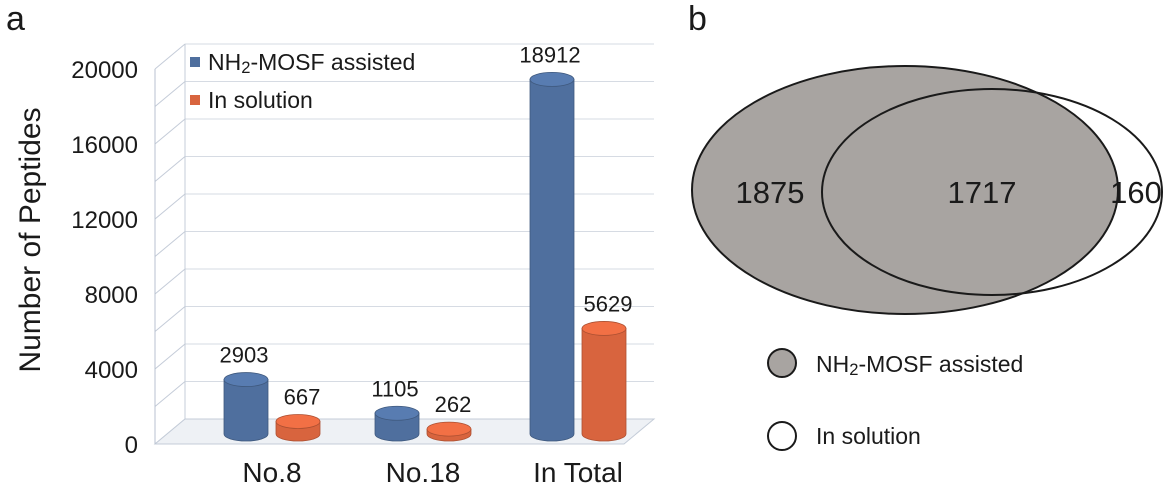  I want to click on x-tick-label: No.8, so click(271, 472).